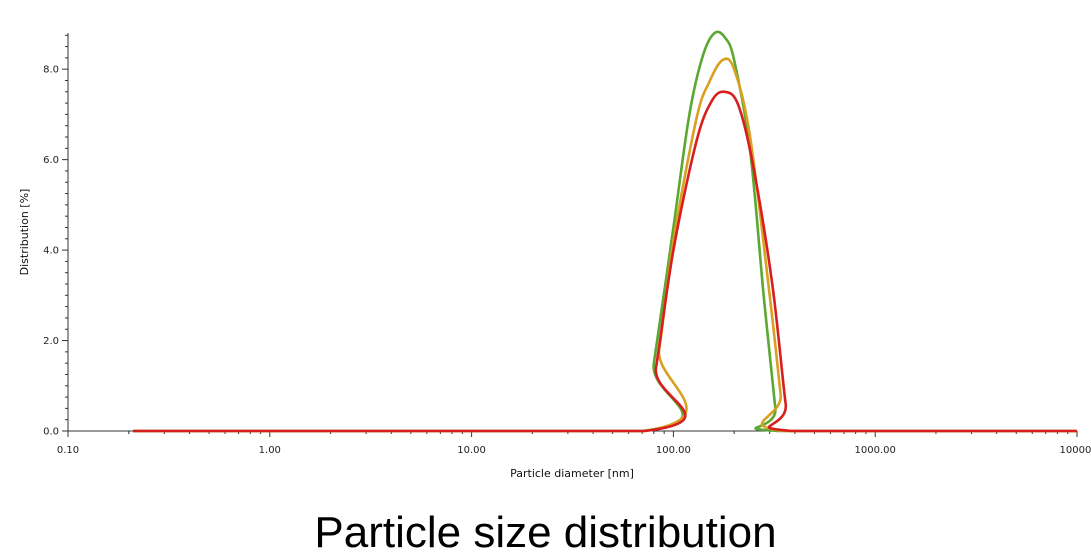 The image size is (1091, 558). I want to click on x-tick-label: 1000.00, so click(875, 450).